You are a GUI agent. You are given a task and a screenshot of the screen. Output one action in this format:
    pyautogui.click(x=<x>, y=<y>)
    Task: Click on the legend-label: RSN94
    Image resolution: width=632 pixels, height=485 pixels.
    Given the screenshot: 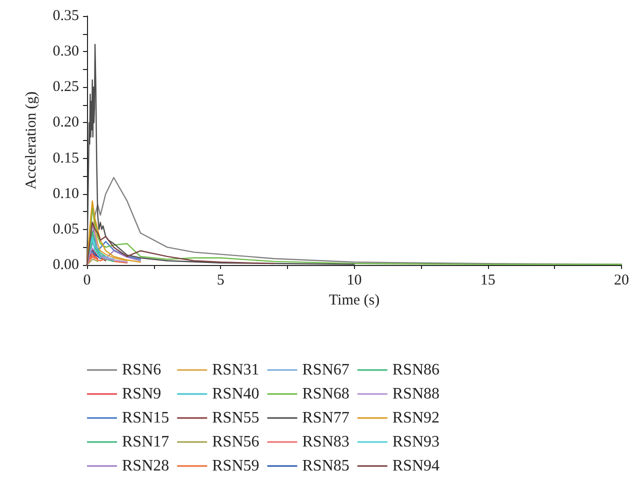 What is the action you would take?
    pyautogui.click(x=416, y=466)
    